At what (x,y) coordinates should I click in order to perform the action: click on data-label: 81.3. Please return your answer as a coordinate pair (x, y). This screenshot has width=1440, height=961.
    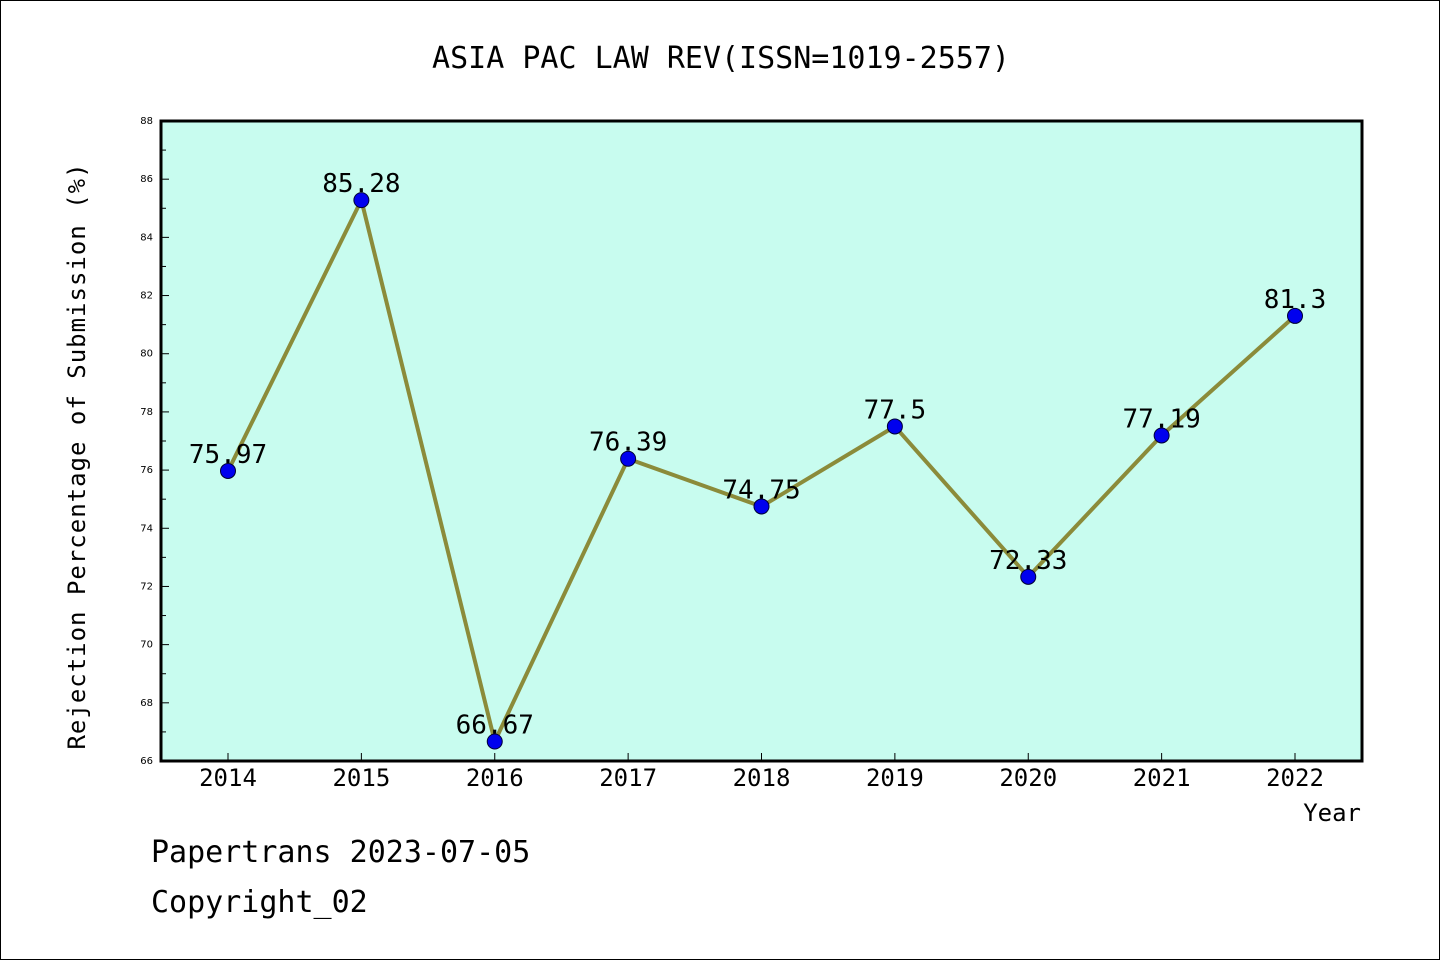
    Looking at the image, I should click on (1295, 300).